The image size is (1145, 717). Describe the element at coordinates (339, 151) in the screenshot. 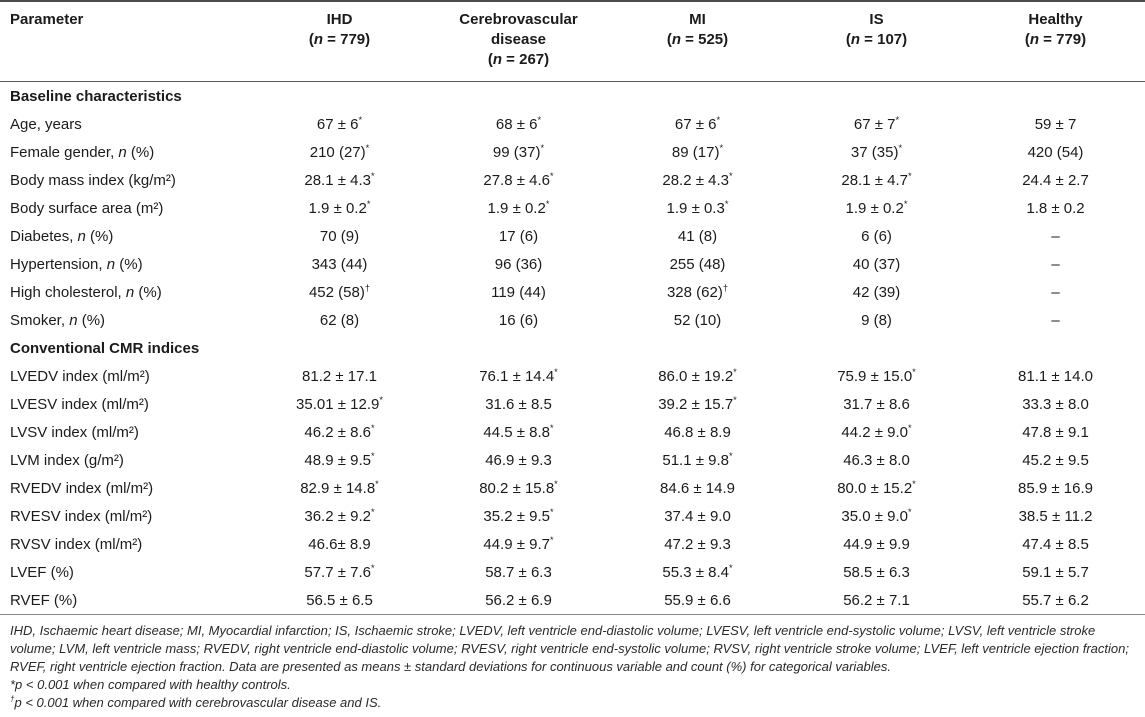

I see `cell-value: 210 (27)*` at that location.